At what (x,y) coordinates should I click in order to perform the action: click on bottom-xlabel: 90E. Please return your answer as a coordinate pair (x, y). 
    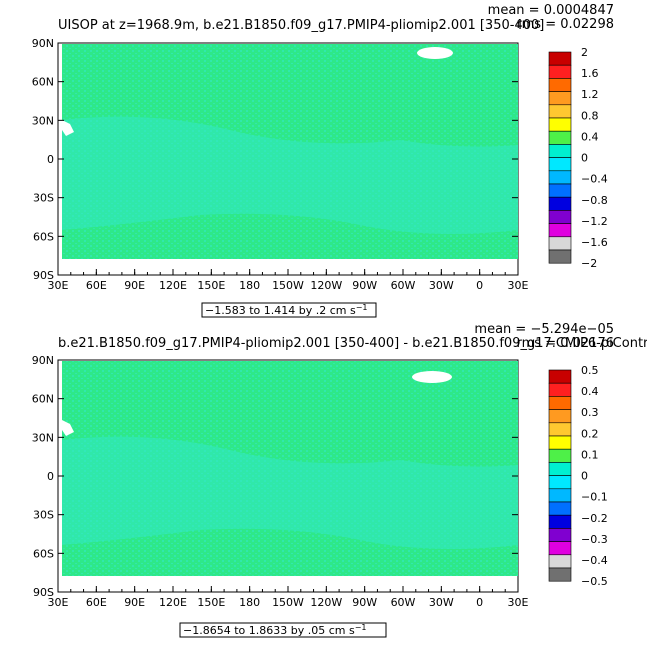
    Looking at the image, I should click on (134, 602).